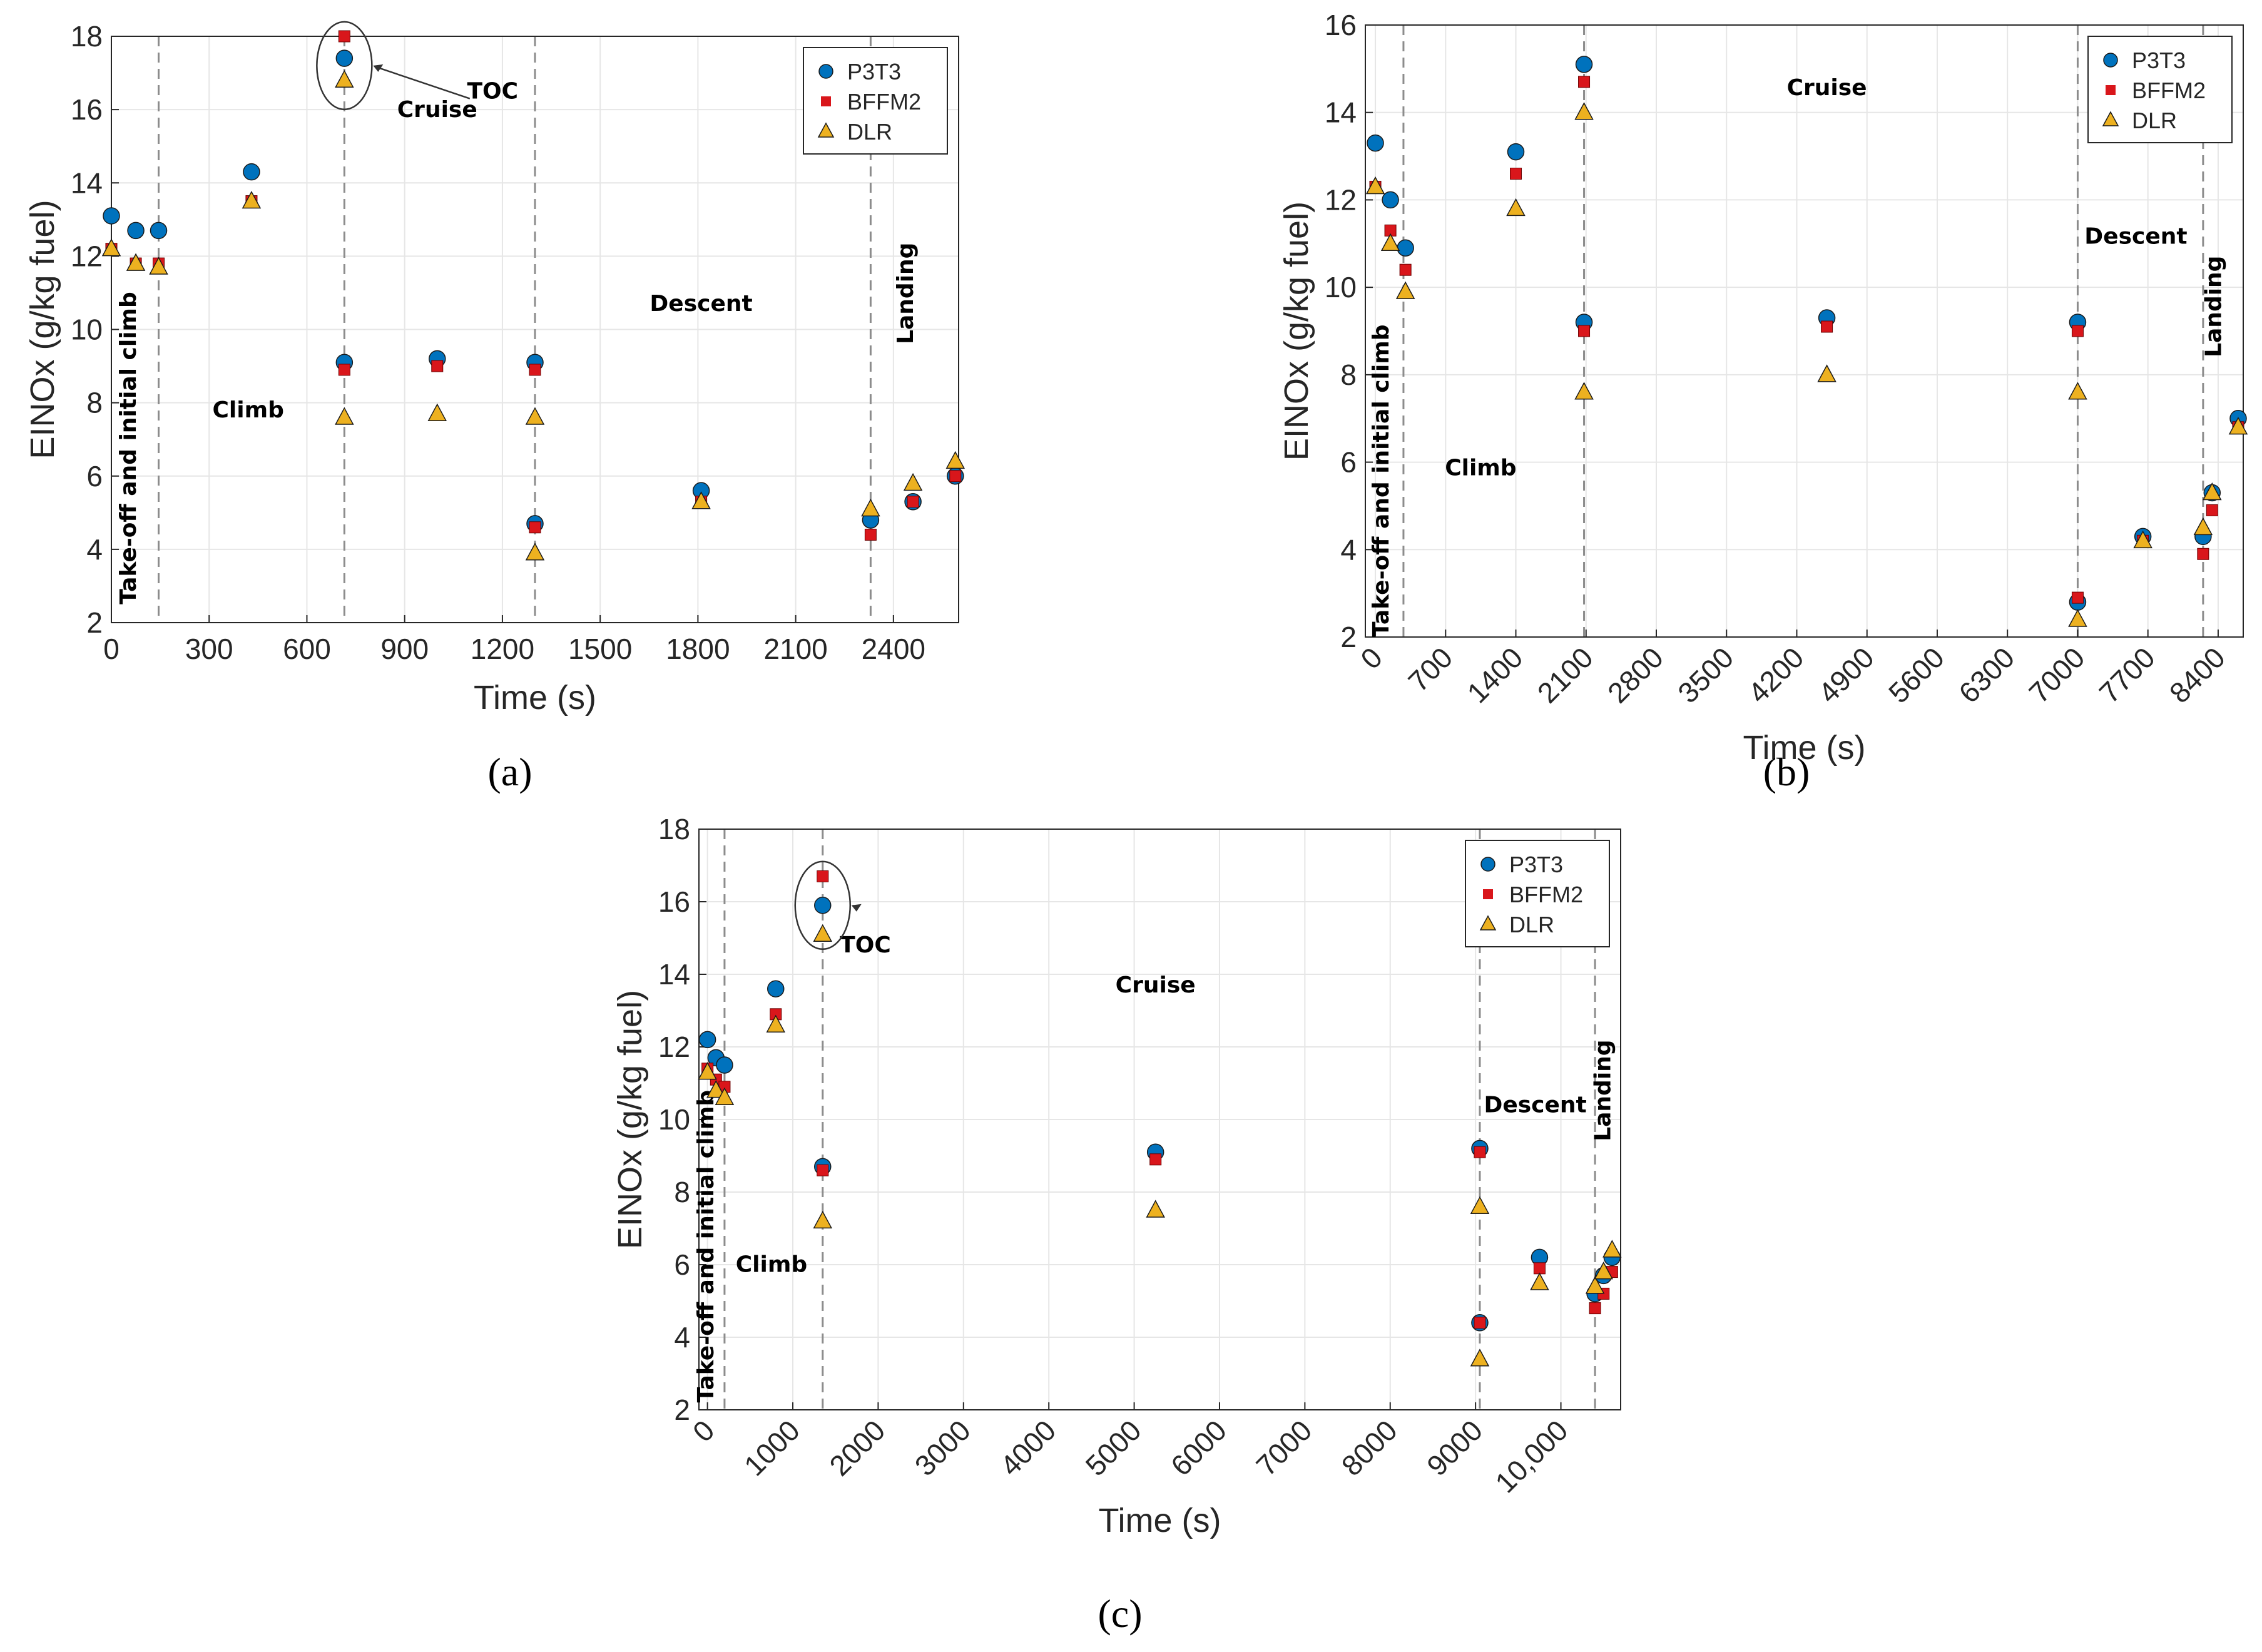 The width and height of the screenshot is (2262, 1652). I want to click on x-tick-label: 10,000, so click(1531, 1456).